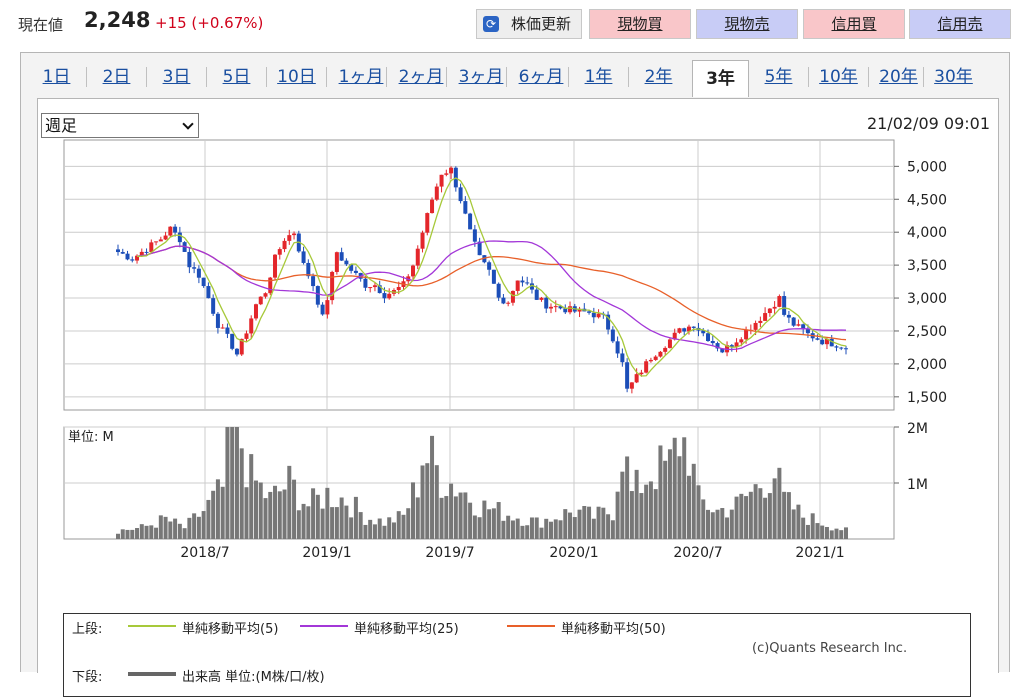 Image resolution: width=1024 pixels, height=697 pixels. Describe the element at coordinates (421, 77) in the screenshot. I see `tab-7: 2ヶ月` at that location.